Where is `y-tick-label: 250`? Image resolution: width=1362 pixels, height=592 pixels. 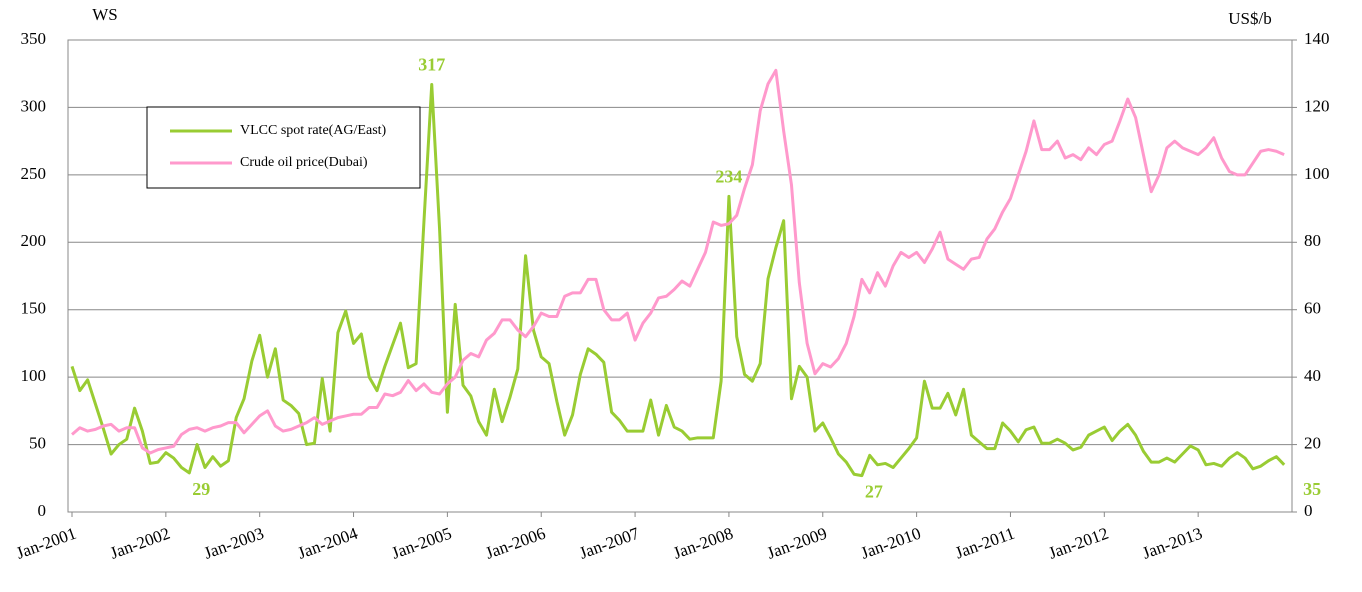
y-tick-label: 250 is located at coordinates (34, 173).